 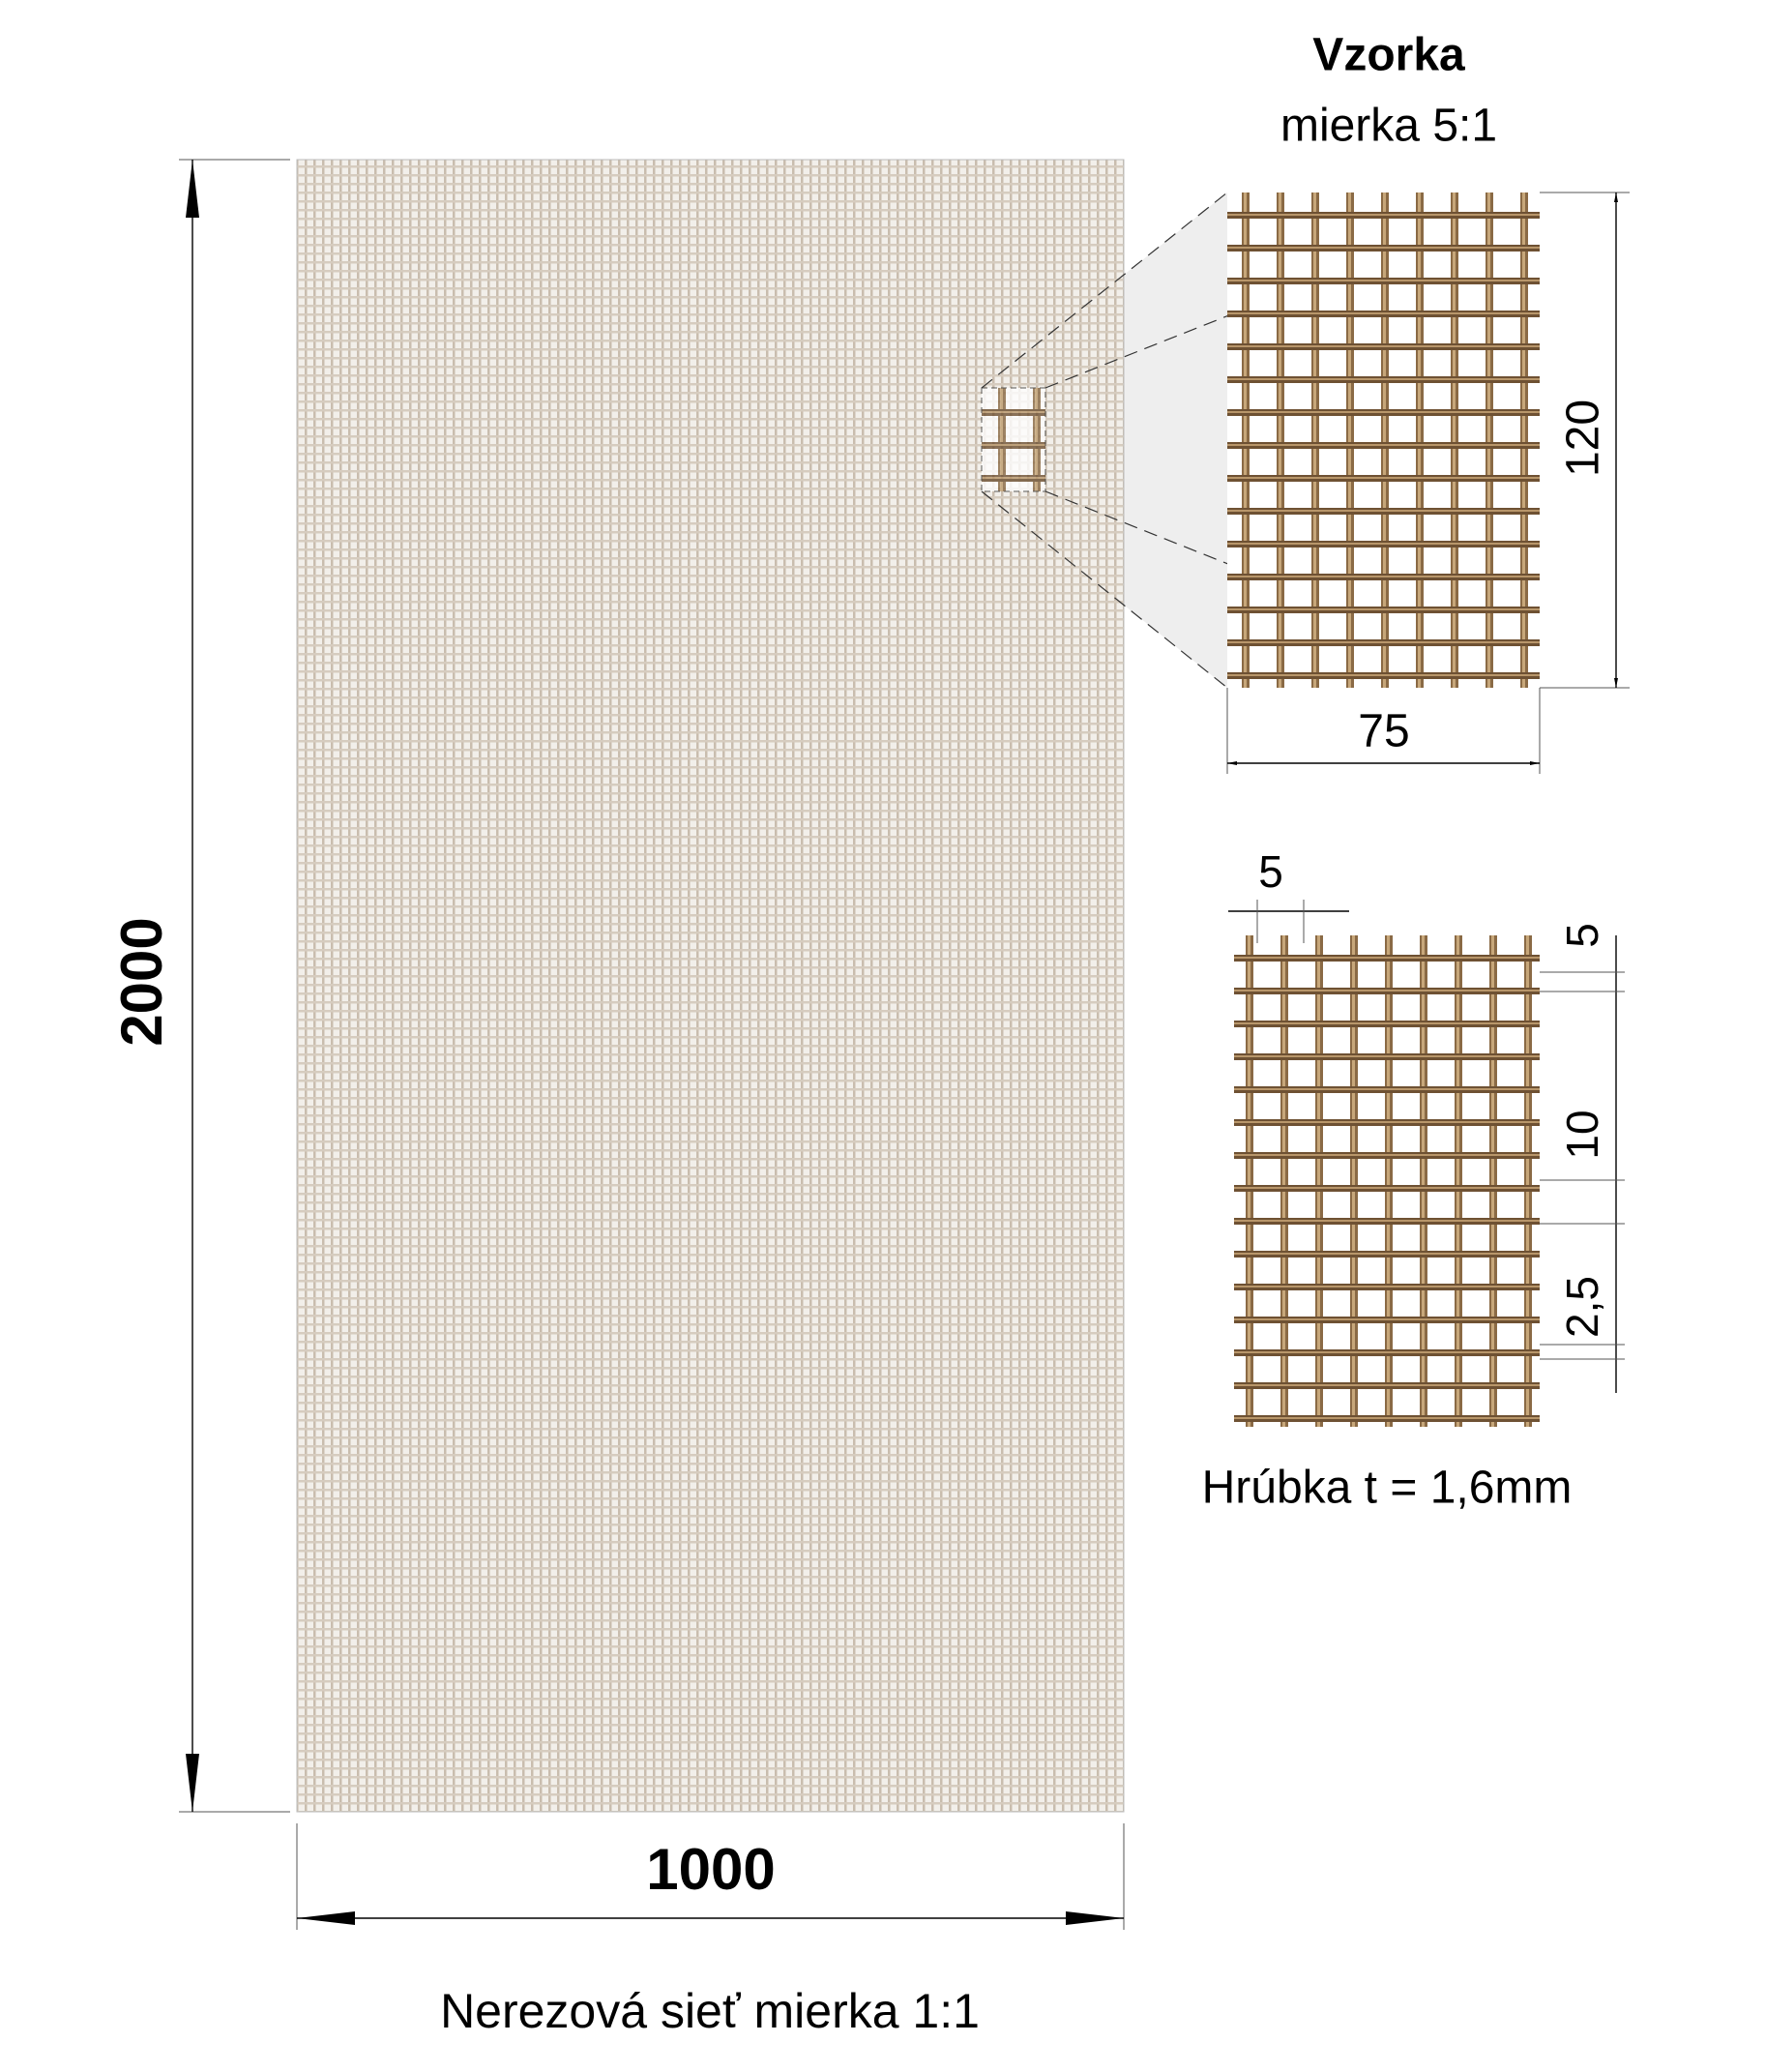 I want to click on detail-mesh, so click(x=1387, y=1181).